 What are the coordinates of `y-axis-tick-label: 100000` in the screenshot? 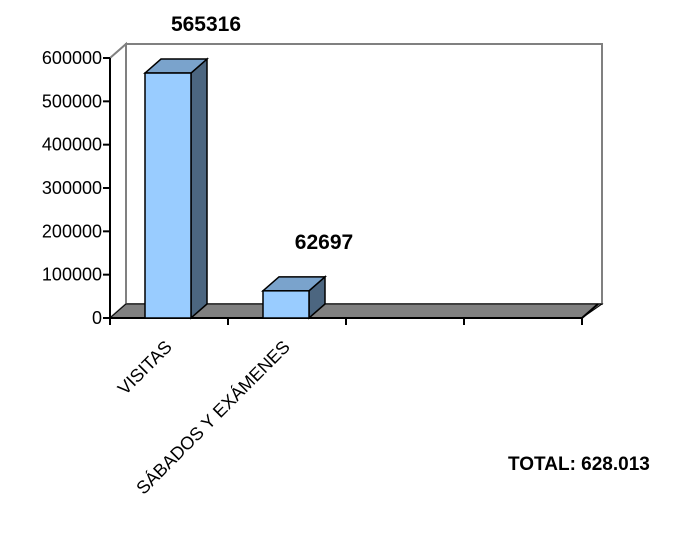 It's located at (72, 275).